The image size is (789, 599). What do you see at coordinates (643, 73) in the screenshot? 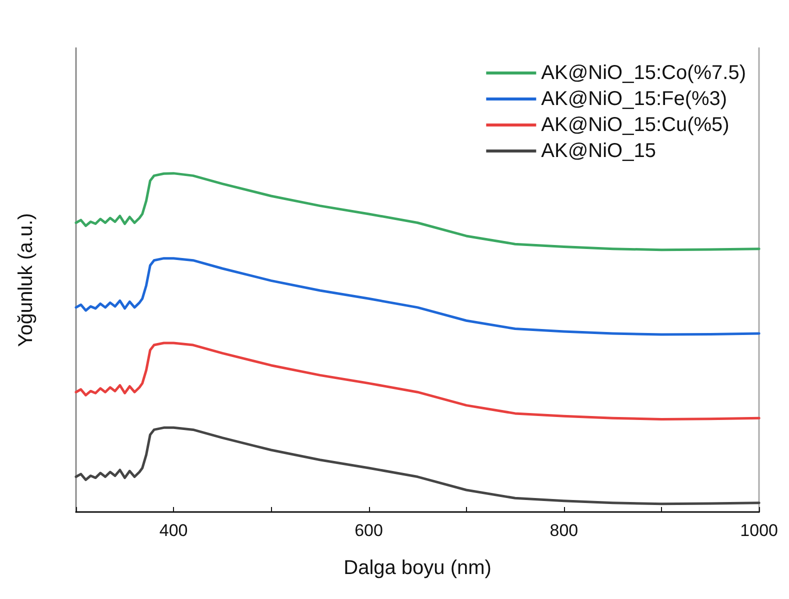
I see `legend-label: AK@NiO_15:Co(%7.5)` at bounding box center [643, 73].